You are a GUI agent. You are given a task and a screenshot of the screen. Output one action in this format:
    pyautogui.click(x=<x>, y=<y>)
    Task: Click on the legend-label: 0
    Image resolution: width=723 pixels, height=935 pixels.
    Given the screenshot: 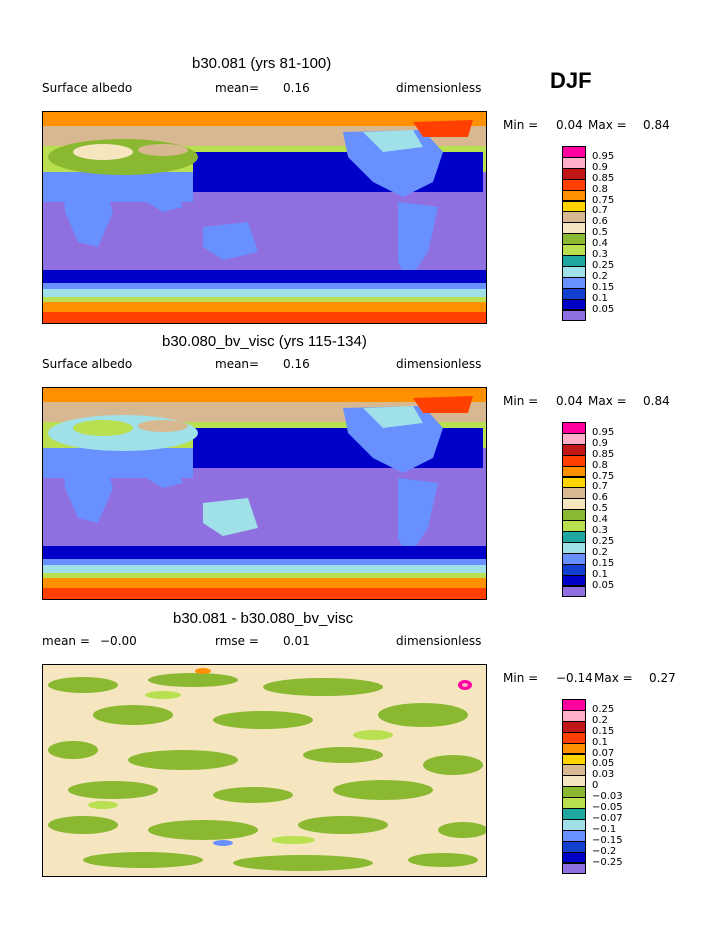 What is the action you would take?
    pyautogui.click(x=595, y=786)
    